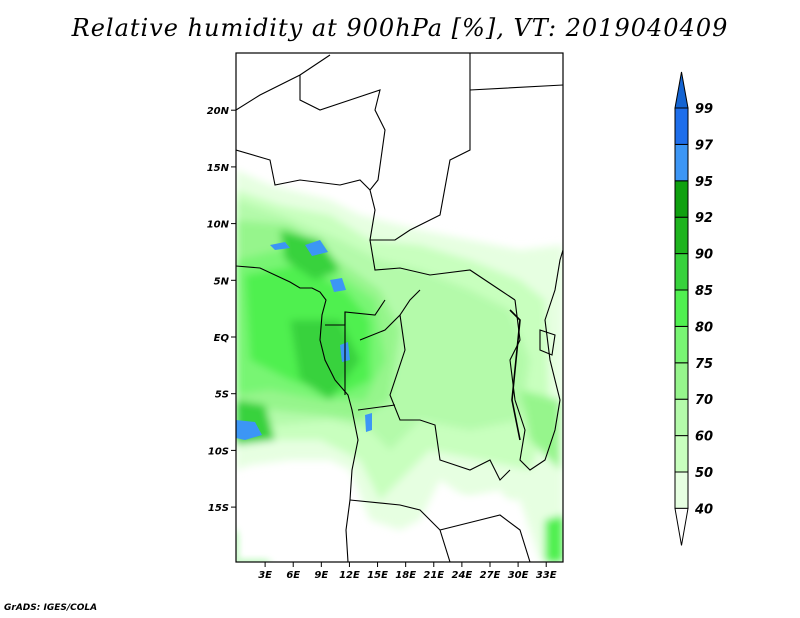 The width and height of the screenshot is (800, 618). I want to click on colorbar-label: 60, so click(704, 437).